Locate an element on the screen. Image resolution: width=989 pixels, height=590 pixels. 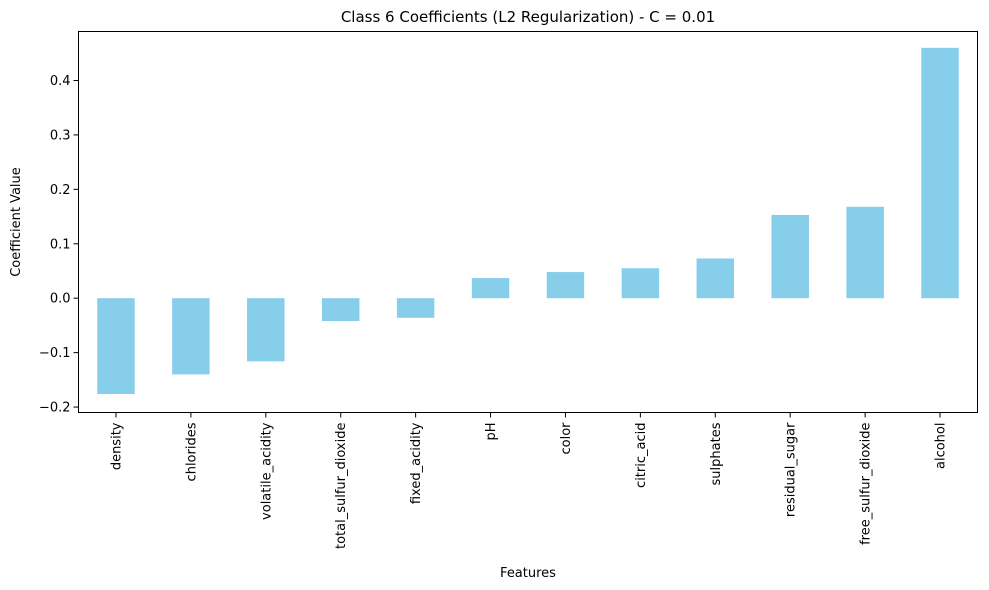
x-tick-label-chlorides: chlorides is located at coordinates (191, 451).